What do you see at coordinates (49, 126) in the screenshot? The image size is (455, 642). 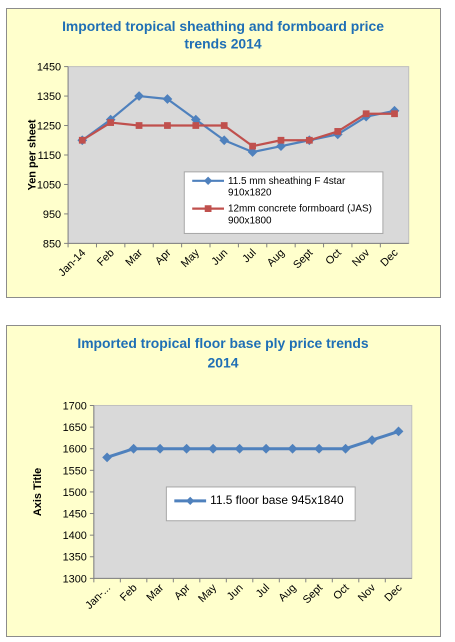 I see `y-tick-label: 1250` at bounding box center [49, 126].